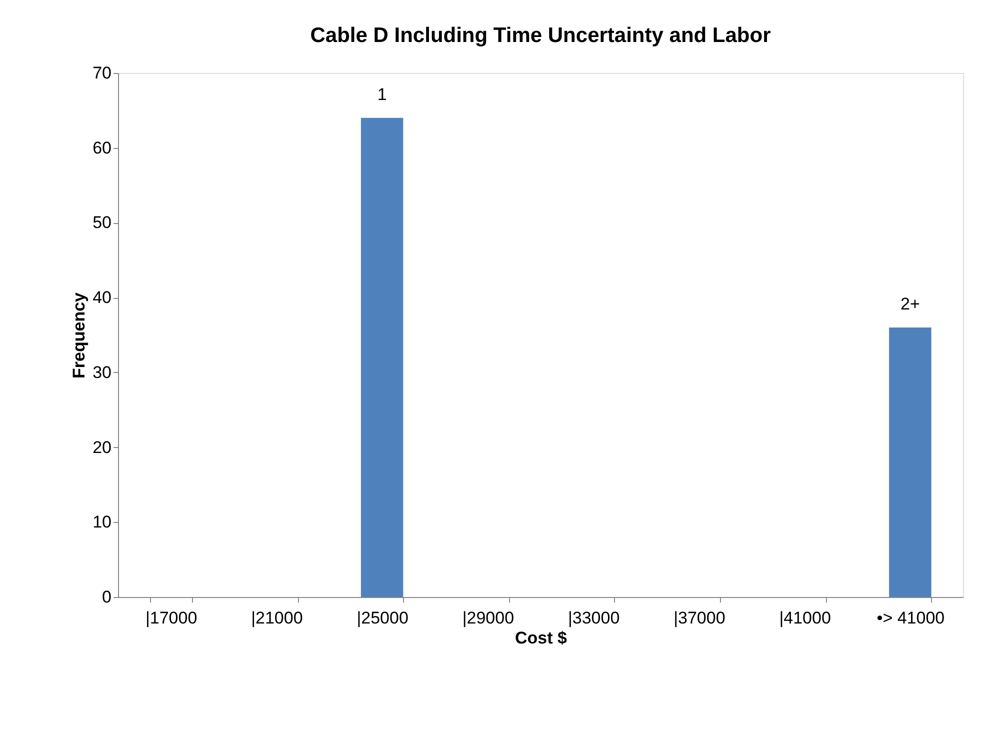  Describe the element at coordinates (594, 618) in the screenshot. I see `x-tick-label: |33000` at that location.